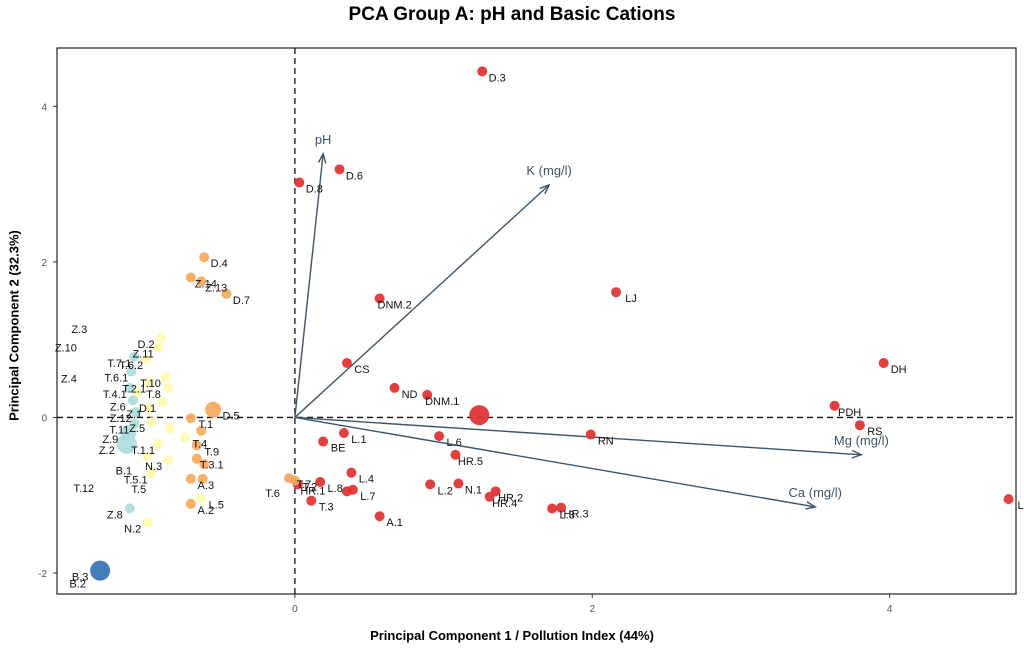 Image resolution: width=1024 pixels, height=652 pixels. What do you see at coordinates (107, 451) in the screenshot?
I see `point-label-z-2: Z.2` at bounding box center [107, 451].